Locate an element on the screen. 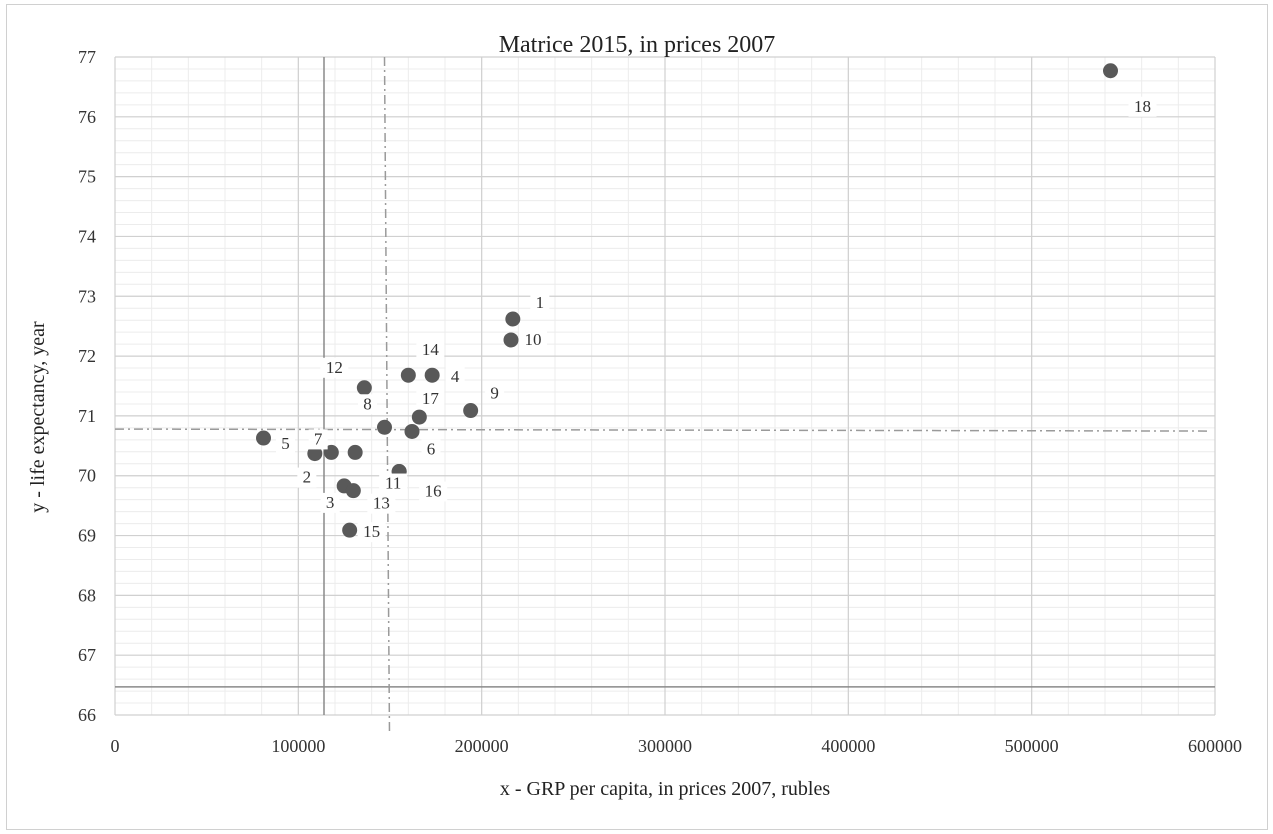 The image size is (1273, 834). data-point-label: 15 is located at coordinates (371, 531).